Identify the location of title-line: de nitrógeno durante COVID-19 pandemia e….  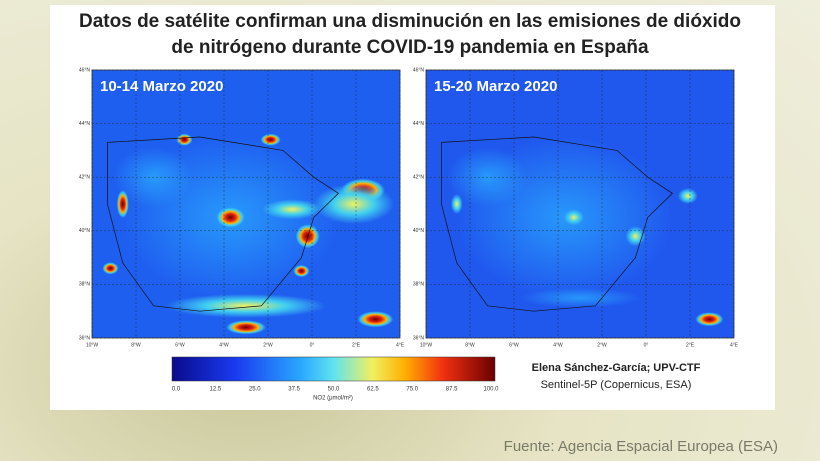
(410, 47).